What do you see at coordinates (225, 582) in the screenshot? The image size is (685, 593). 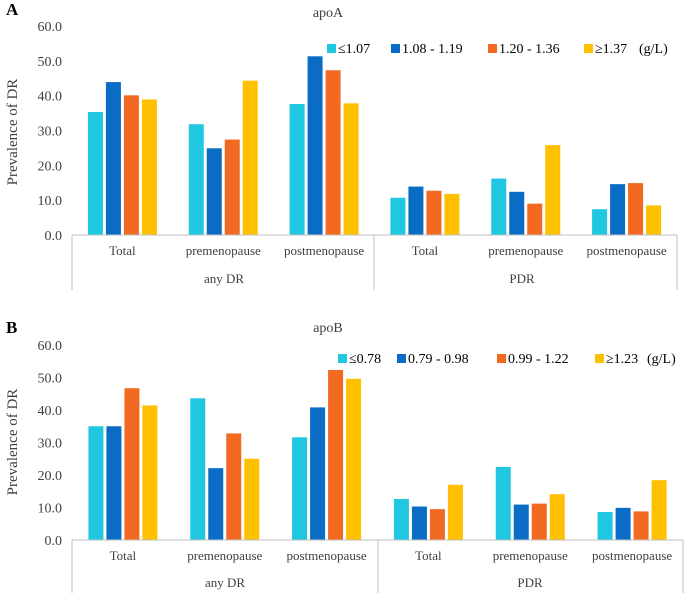 I see `group-label-any-dr: any DR` at bounding box center [225, 582].